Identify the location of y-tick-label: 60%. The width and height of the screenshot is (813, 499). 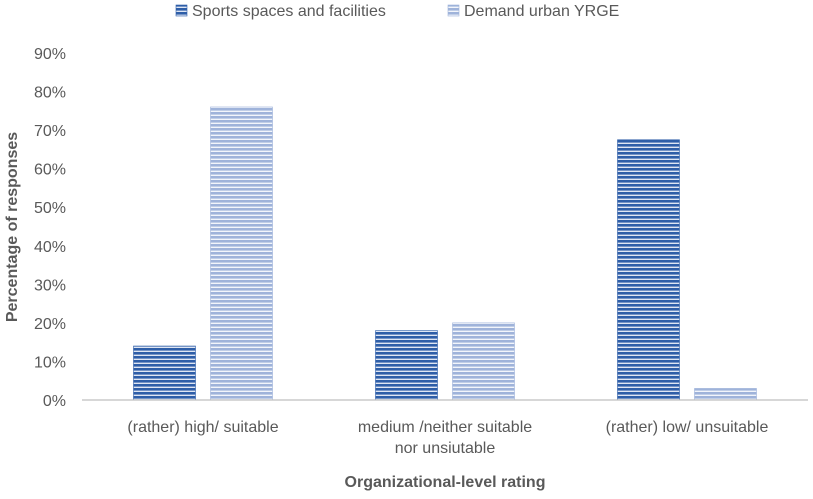
(50, 170).